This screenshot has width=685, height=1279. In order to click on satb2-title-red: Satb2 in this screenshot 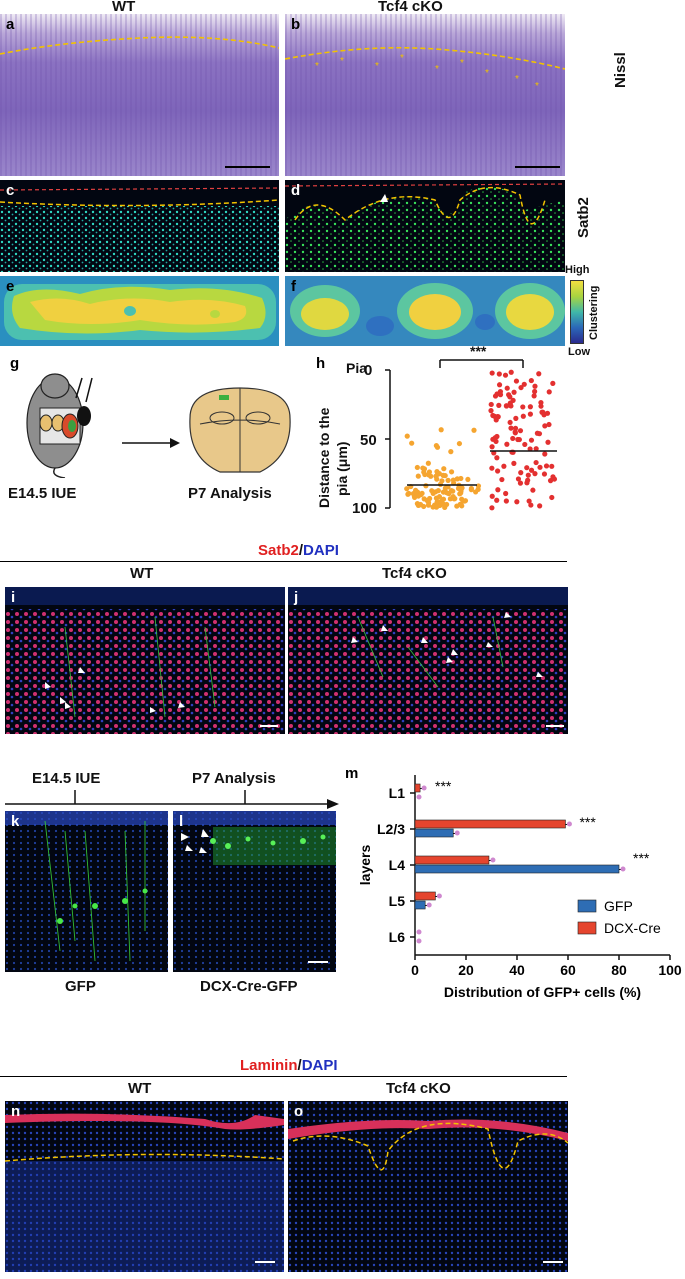, I will do `click(278, 550)`.